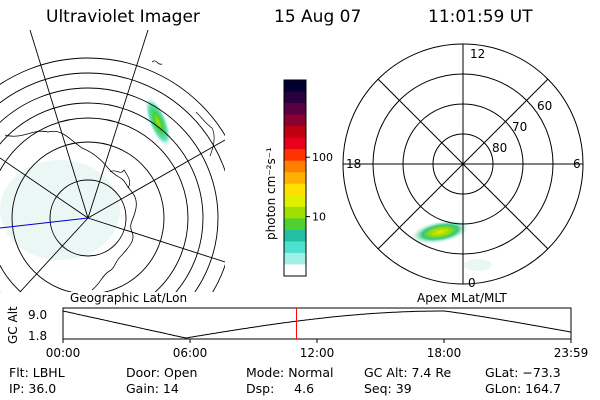  Describe the element at coordinates (280, 388) in the screenshot. I see `dsp-status: Dsp: 4.6` at that location.